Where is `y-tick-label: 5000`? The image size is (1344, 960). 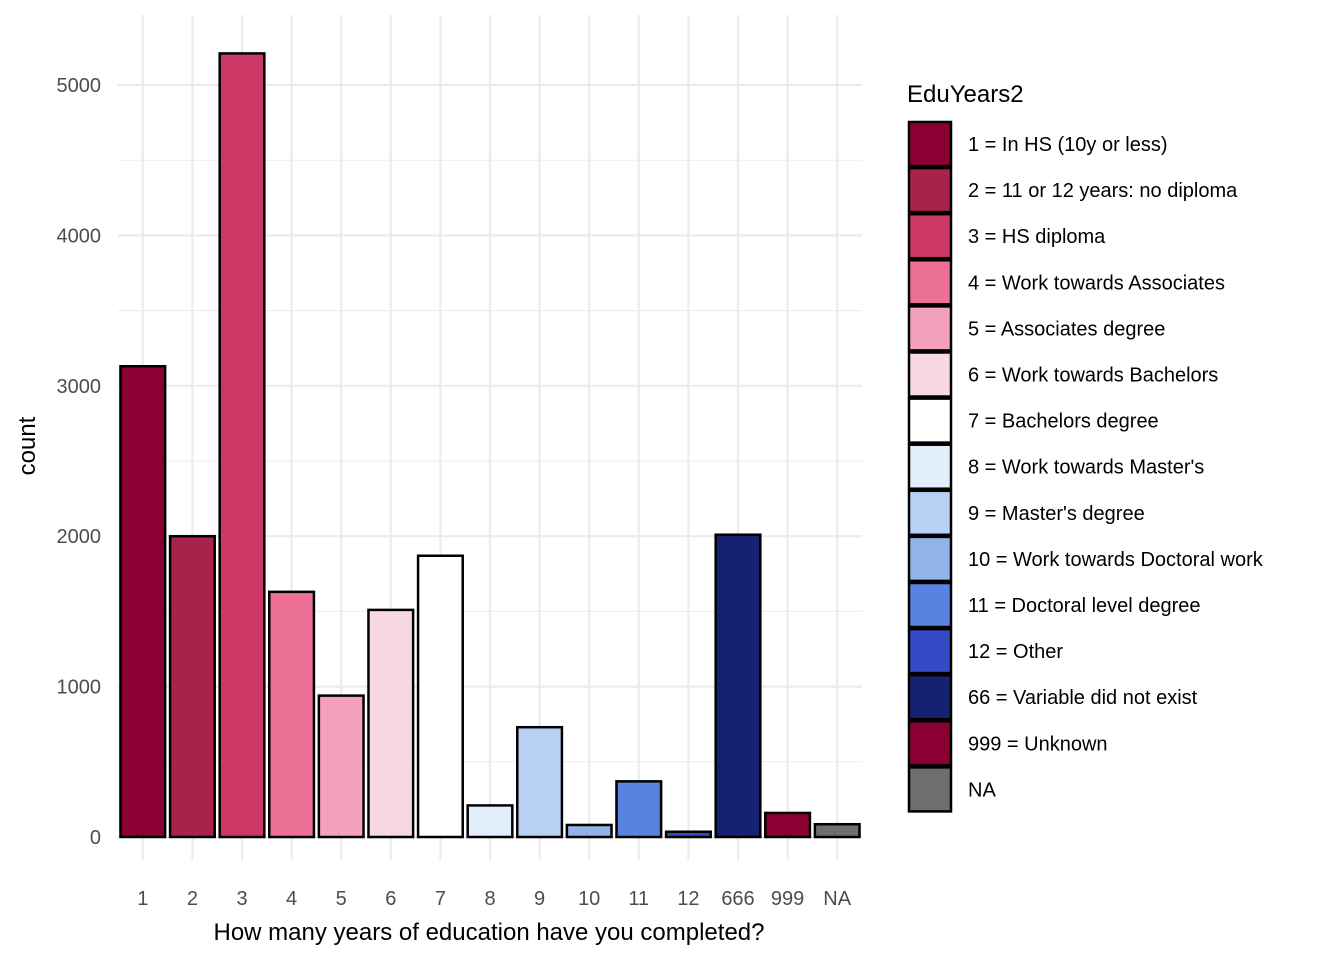 y-tick-label: 5000 is located at coordinates (79, 86).